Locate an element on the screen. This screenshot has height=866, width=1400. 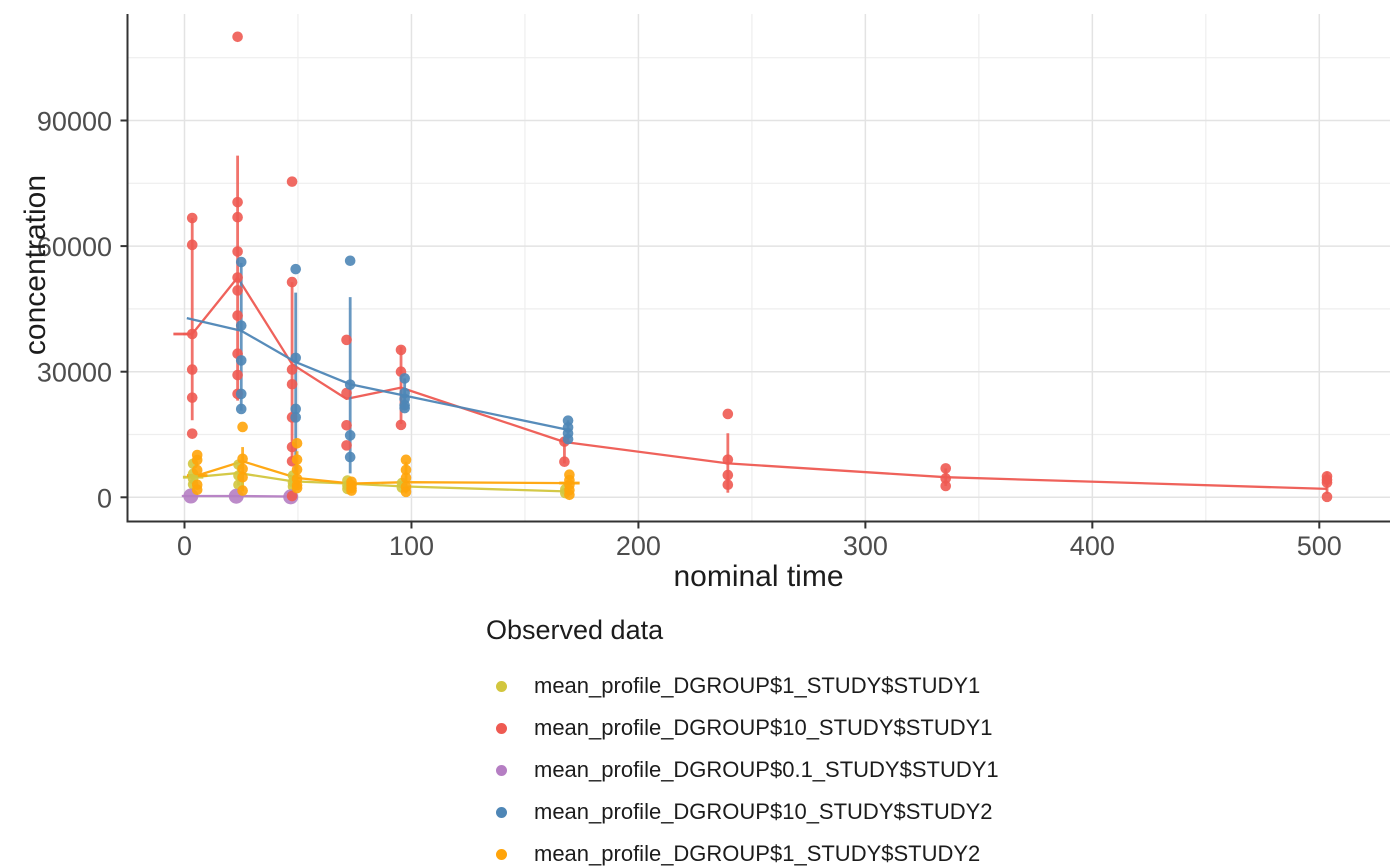
legend-item: mean_profile_DGROUP$1_STUDY$STUDY2 is located at coordinates (742, 849).